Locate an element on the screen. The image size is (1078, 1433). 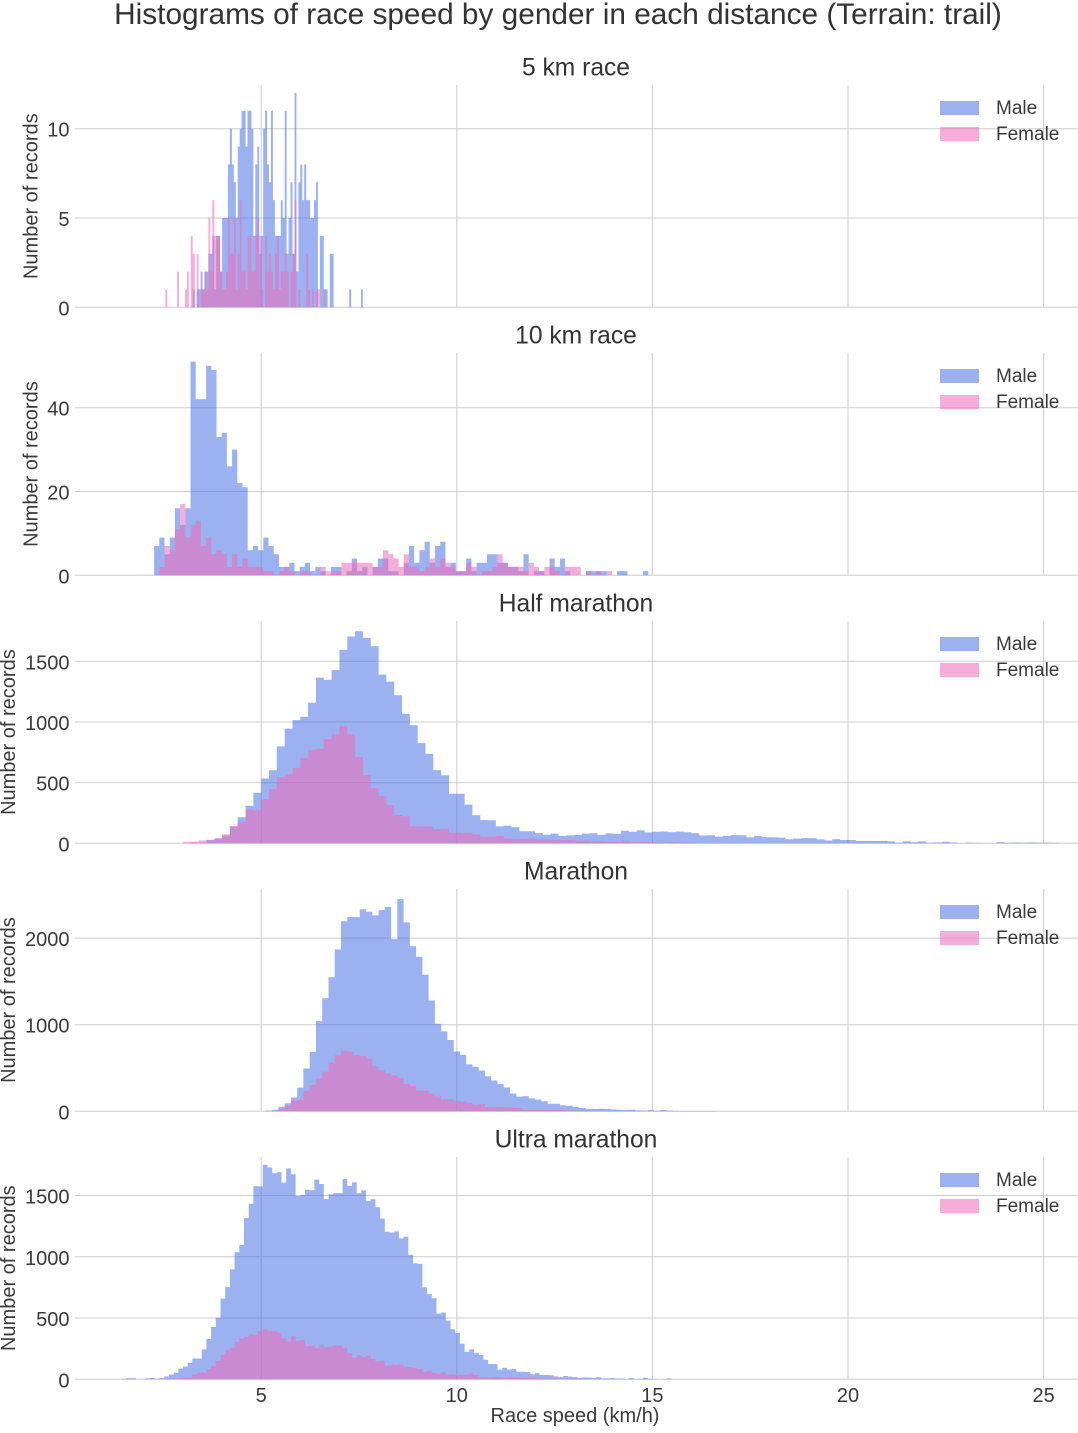
svg-text: Marathon is located at coordinates (576, 872).